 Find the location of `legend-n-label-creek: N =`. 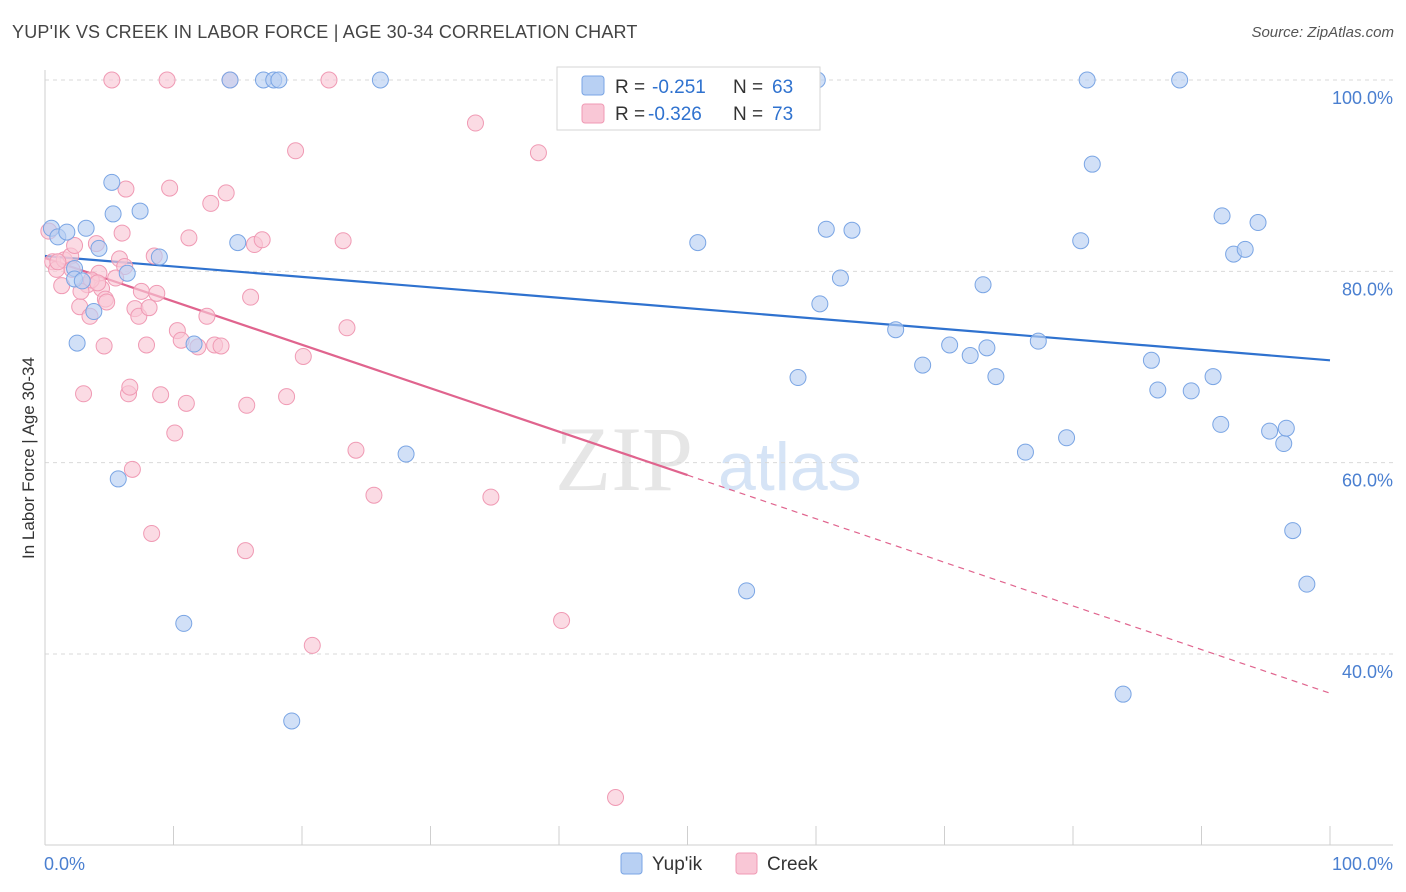

legend-n-label-creek: N = is located at coordinates (748, 114).